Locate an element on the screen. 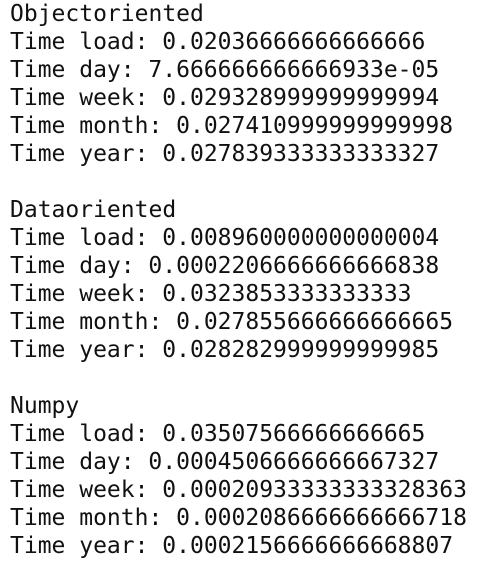 The width and height of the screenshot is (502, 562). timing-line: Time week: 0.029328999999999994 is located at coordinates (256, 98).